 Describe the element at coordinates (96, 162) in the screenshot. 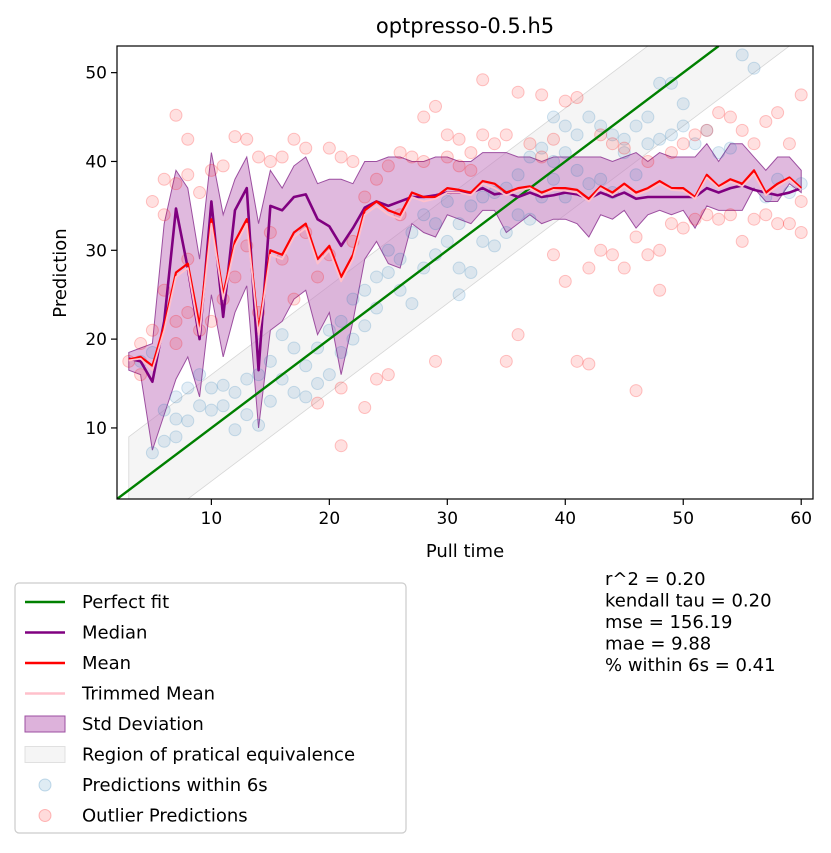

I see `y-tick-label: 40` at that location.